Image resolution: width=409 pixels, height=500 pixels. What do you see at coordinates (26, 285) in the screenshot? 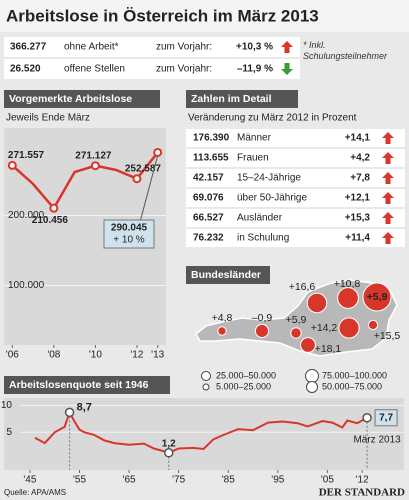
I see `y-tick-label: 100.000` at bounding box center [26, 285].